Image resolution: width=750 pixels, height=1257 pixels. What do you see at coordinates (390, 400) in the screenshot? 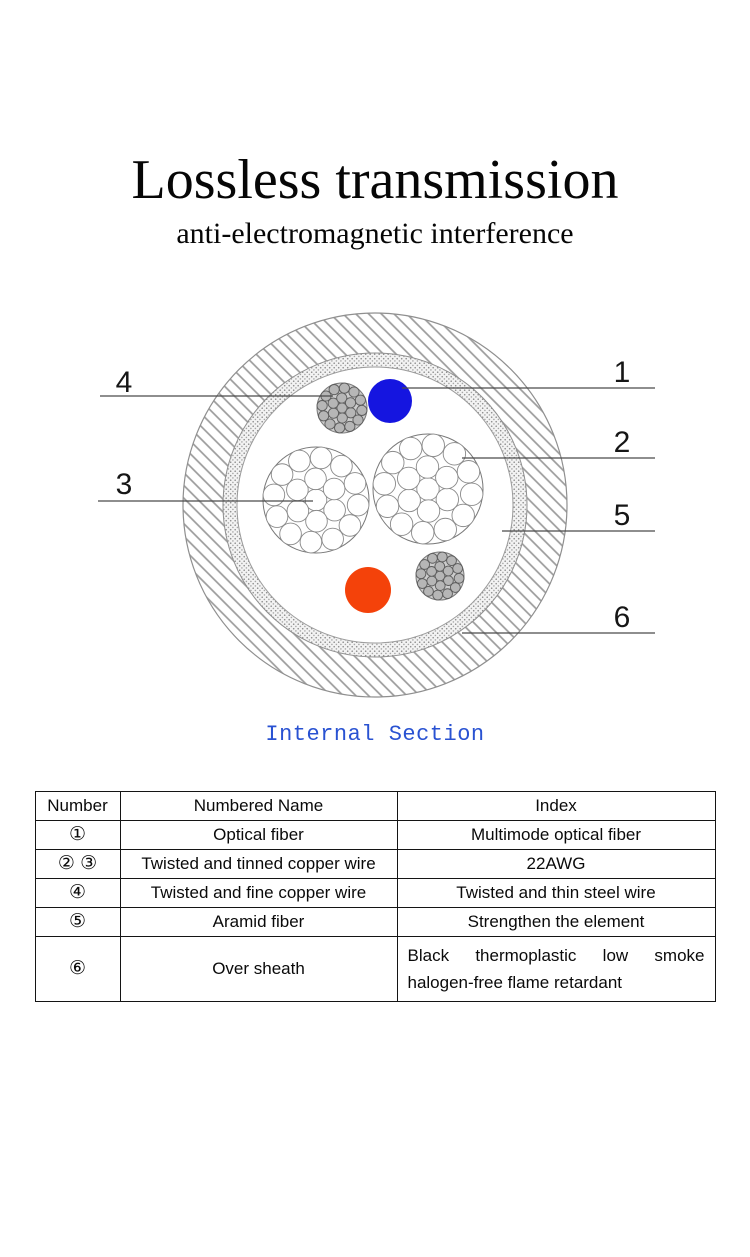
I see `optical-fiber-blue` at bounding box center [390, 400].